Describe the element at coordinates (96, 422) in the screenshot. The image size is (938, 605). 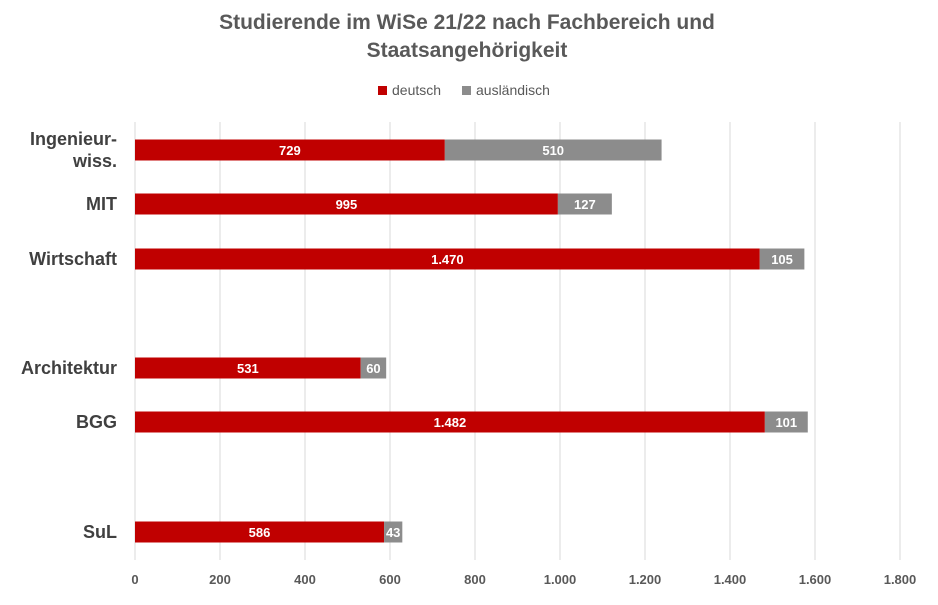
I see `category-label: BGG` at that location.